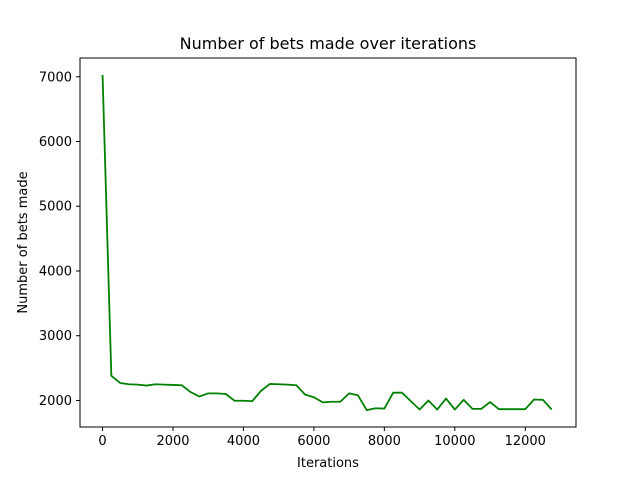 Image resolution: width=640 pixels, height=484 pixels. Describe the element at coordinates (313, 441) in the screenshot. I see `x-tick-label: 6000` at that location.